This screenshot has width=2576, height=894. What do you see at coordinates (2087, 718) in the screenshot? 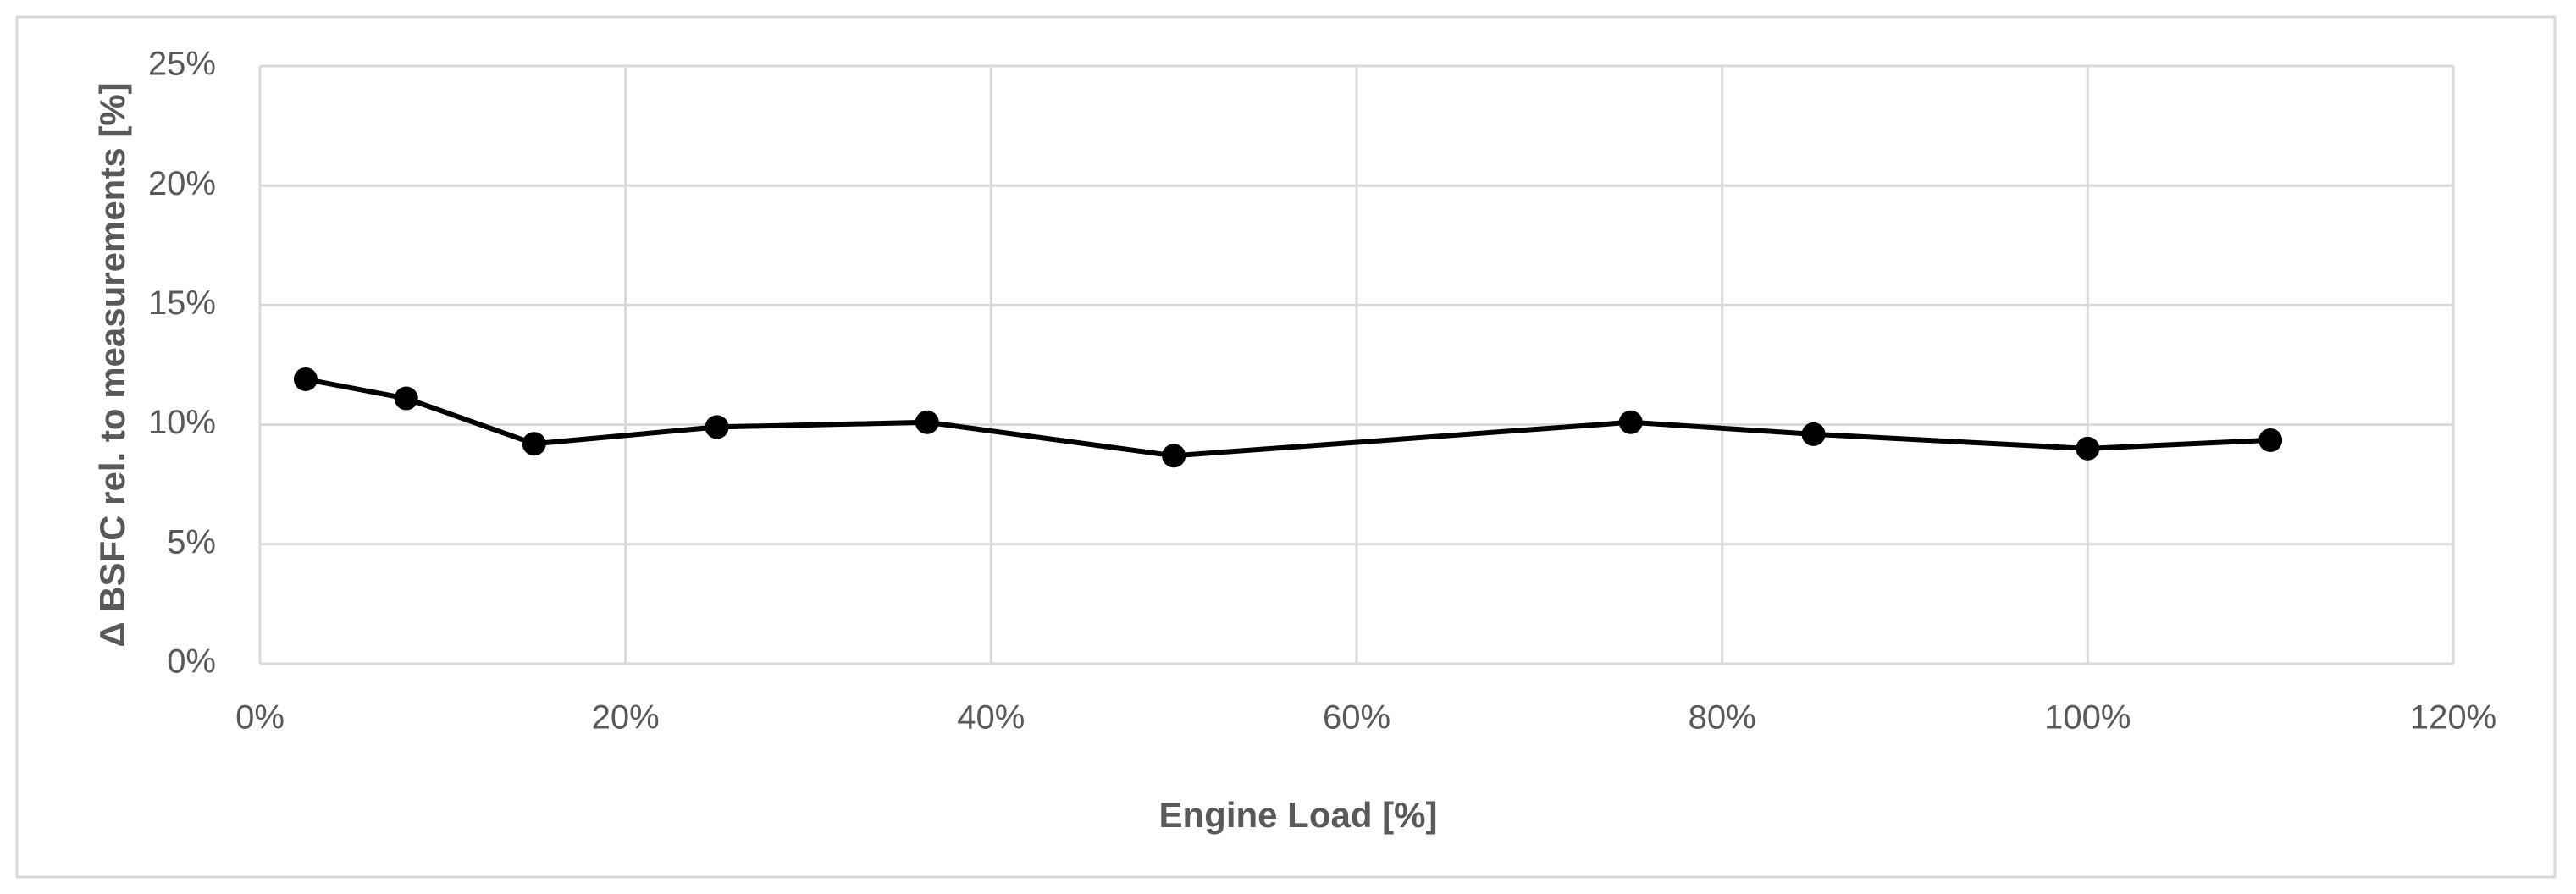
I see `x-tick-label: 100%` at bounding box center [2087, 718].